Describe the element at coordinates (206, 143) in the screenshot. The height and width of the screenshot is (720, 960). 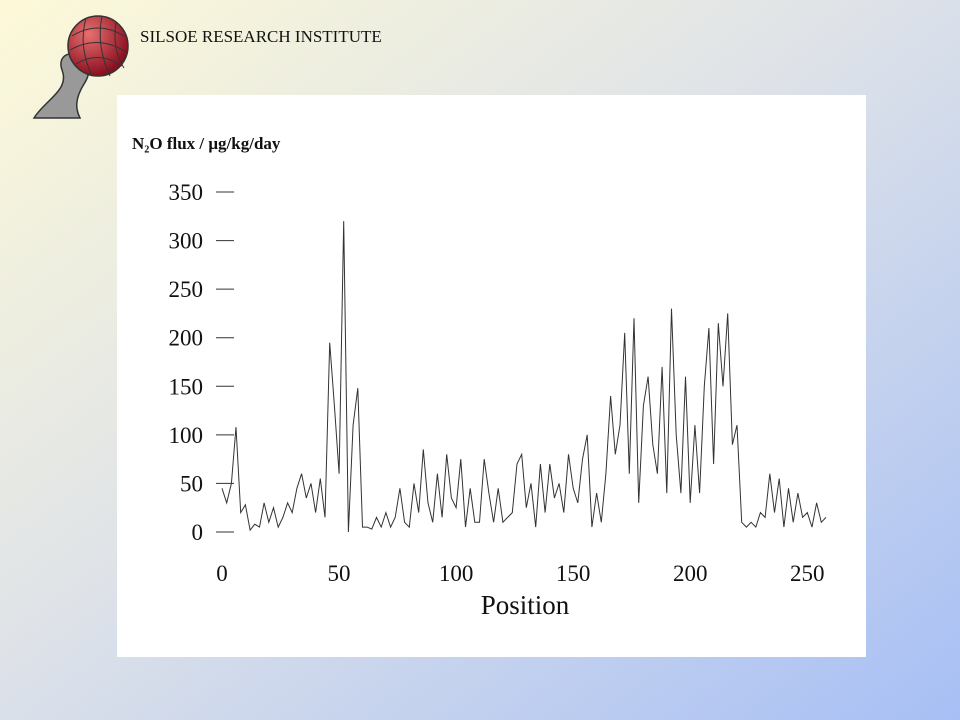
I see `y-axis-title: N₂O flux / μg/kg/day` at that location.